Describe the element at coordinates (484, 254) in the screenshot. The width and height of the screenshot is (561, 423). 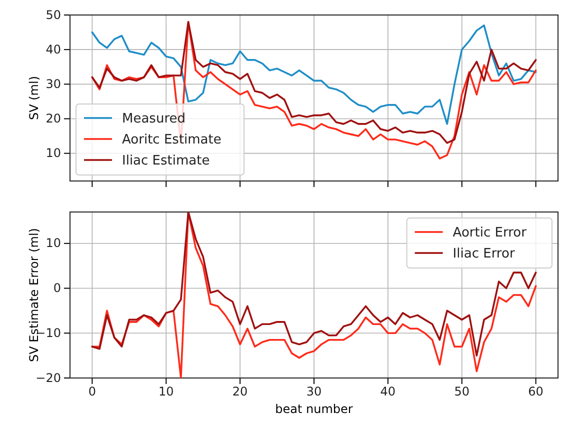
I see `legend-label: Iliac Error` at that location.